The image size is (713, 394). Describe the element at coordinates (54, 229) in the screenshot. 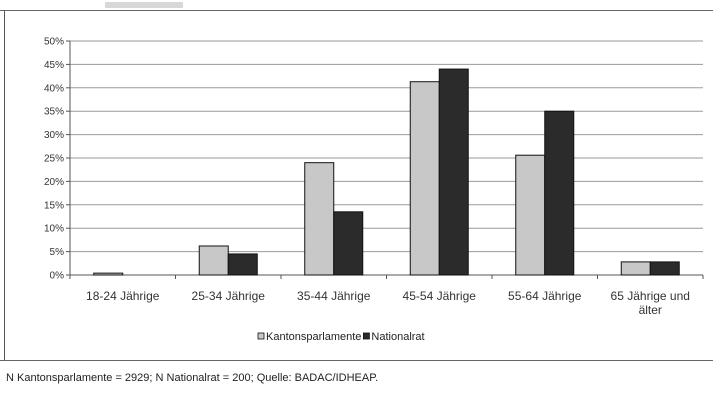

I see `y-tick-label: 10%` at that location.